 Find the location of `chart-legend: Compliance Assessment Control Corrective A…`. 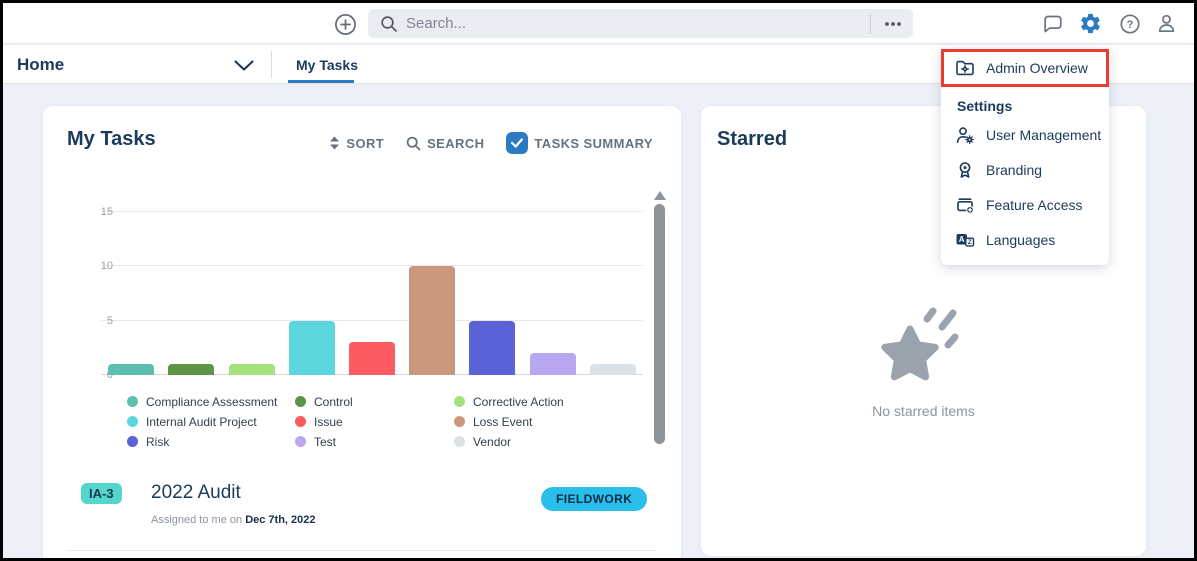

chart-legend: Compliance Assessment Control Corrective A… is located at coordinates (345, 421).